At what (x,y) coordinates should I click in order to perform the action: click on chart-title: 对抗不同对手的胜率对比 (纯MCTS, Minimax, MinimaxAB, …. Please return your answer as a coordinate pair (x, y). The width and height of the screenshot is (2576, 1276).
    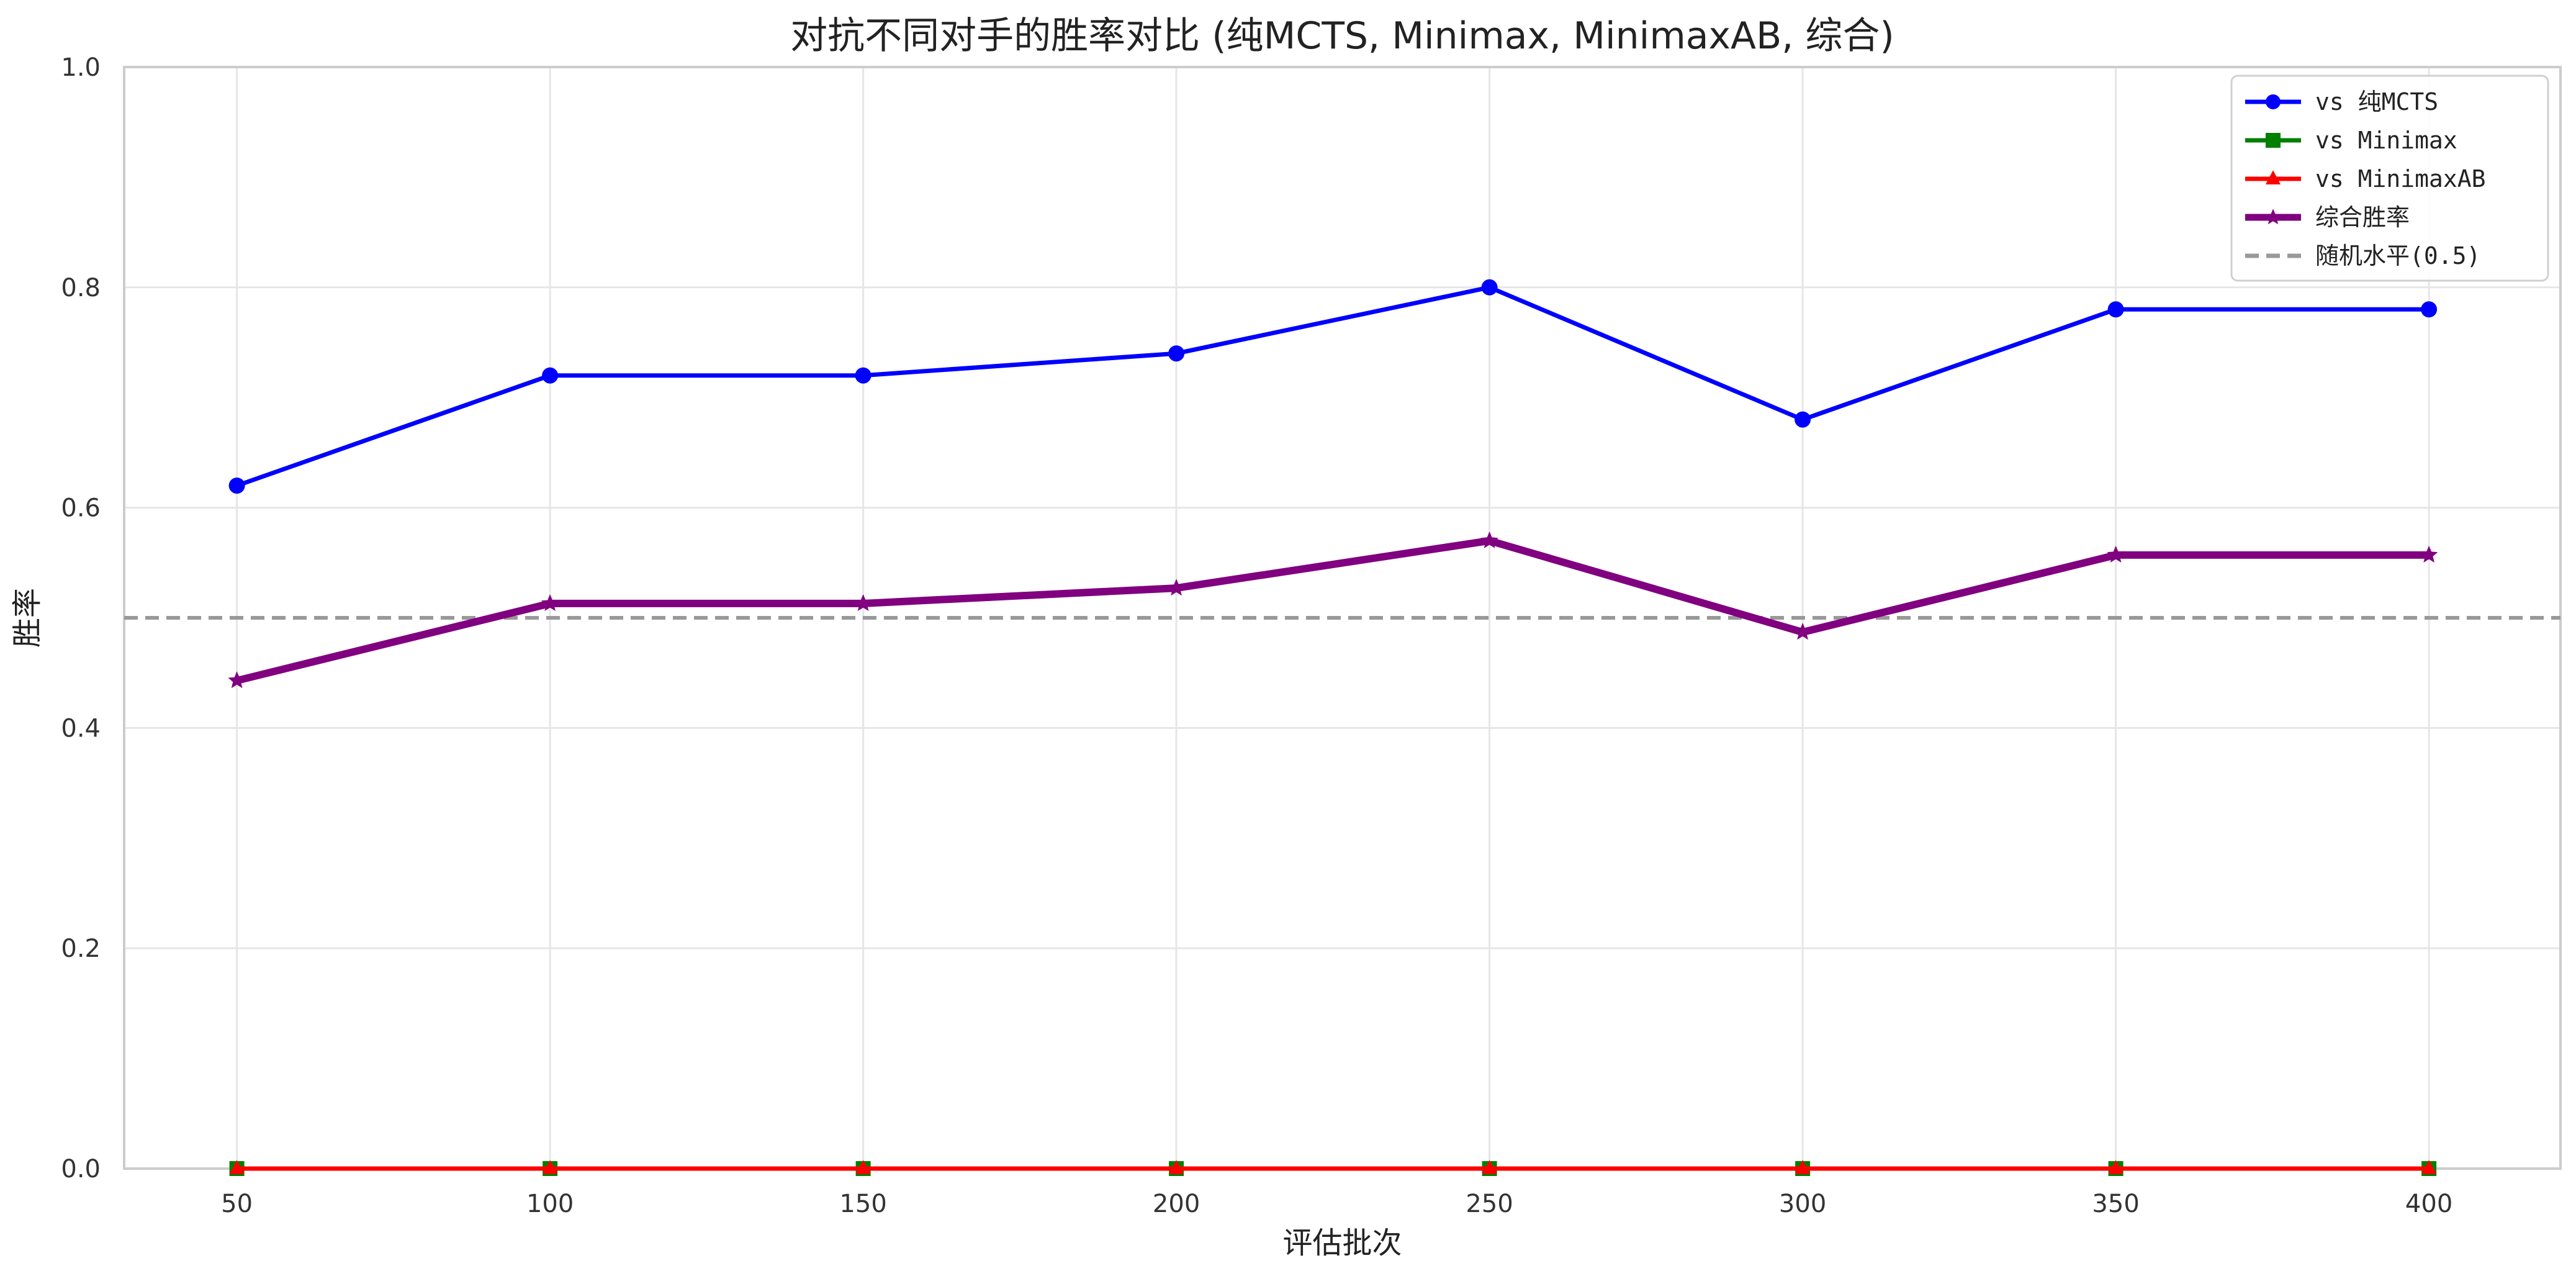
    Looking at the image, I should click on (1342, 36).